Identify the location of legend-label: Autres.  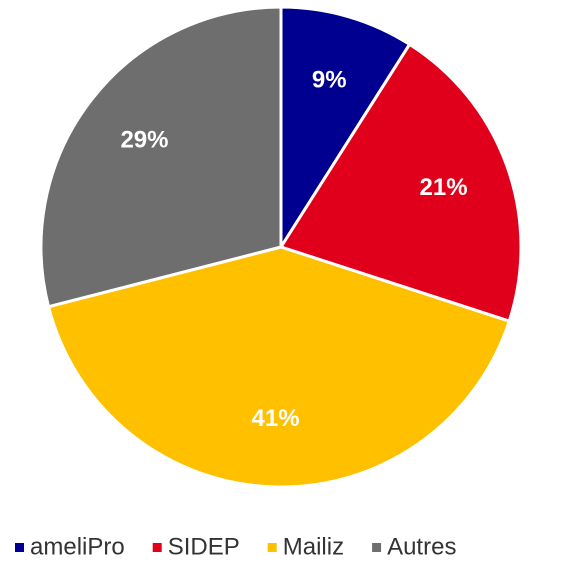
(421, 546).